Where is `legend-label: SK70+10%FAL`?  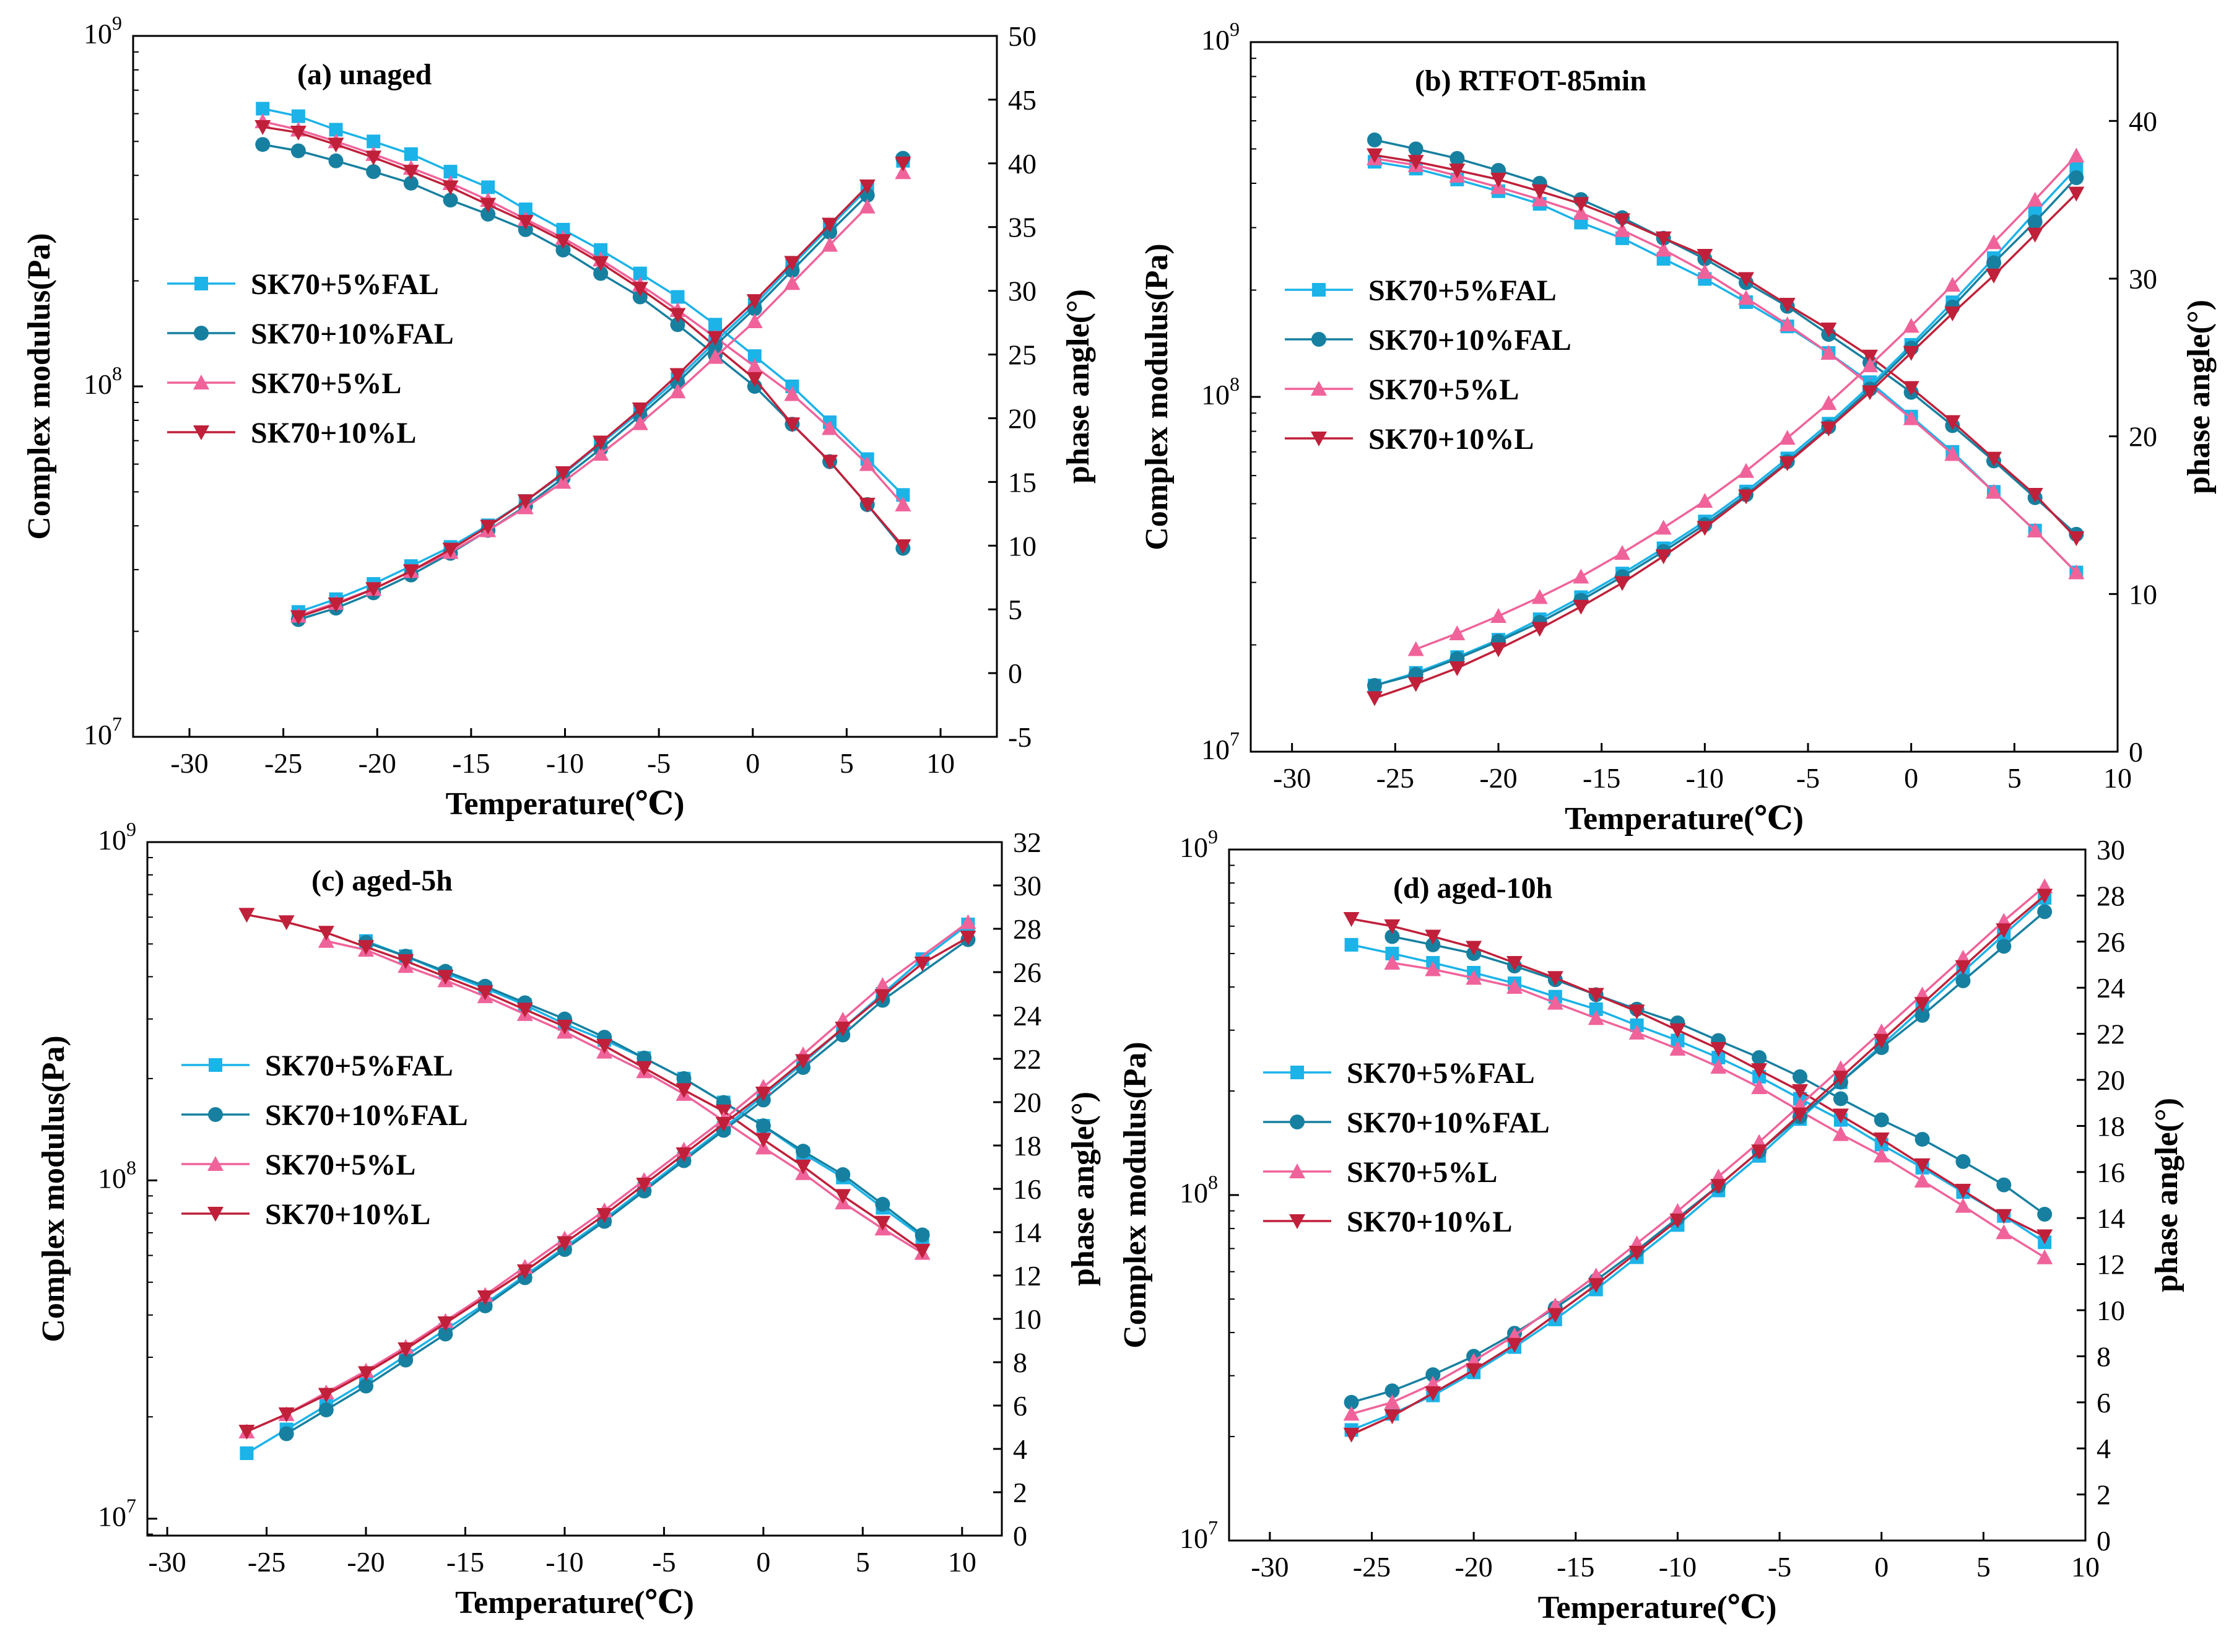
legend-label: SK70+10%FAL is located at coordinates (1469, 340).